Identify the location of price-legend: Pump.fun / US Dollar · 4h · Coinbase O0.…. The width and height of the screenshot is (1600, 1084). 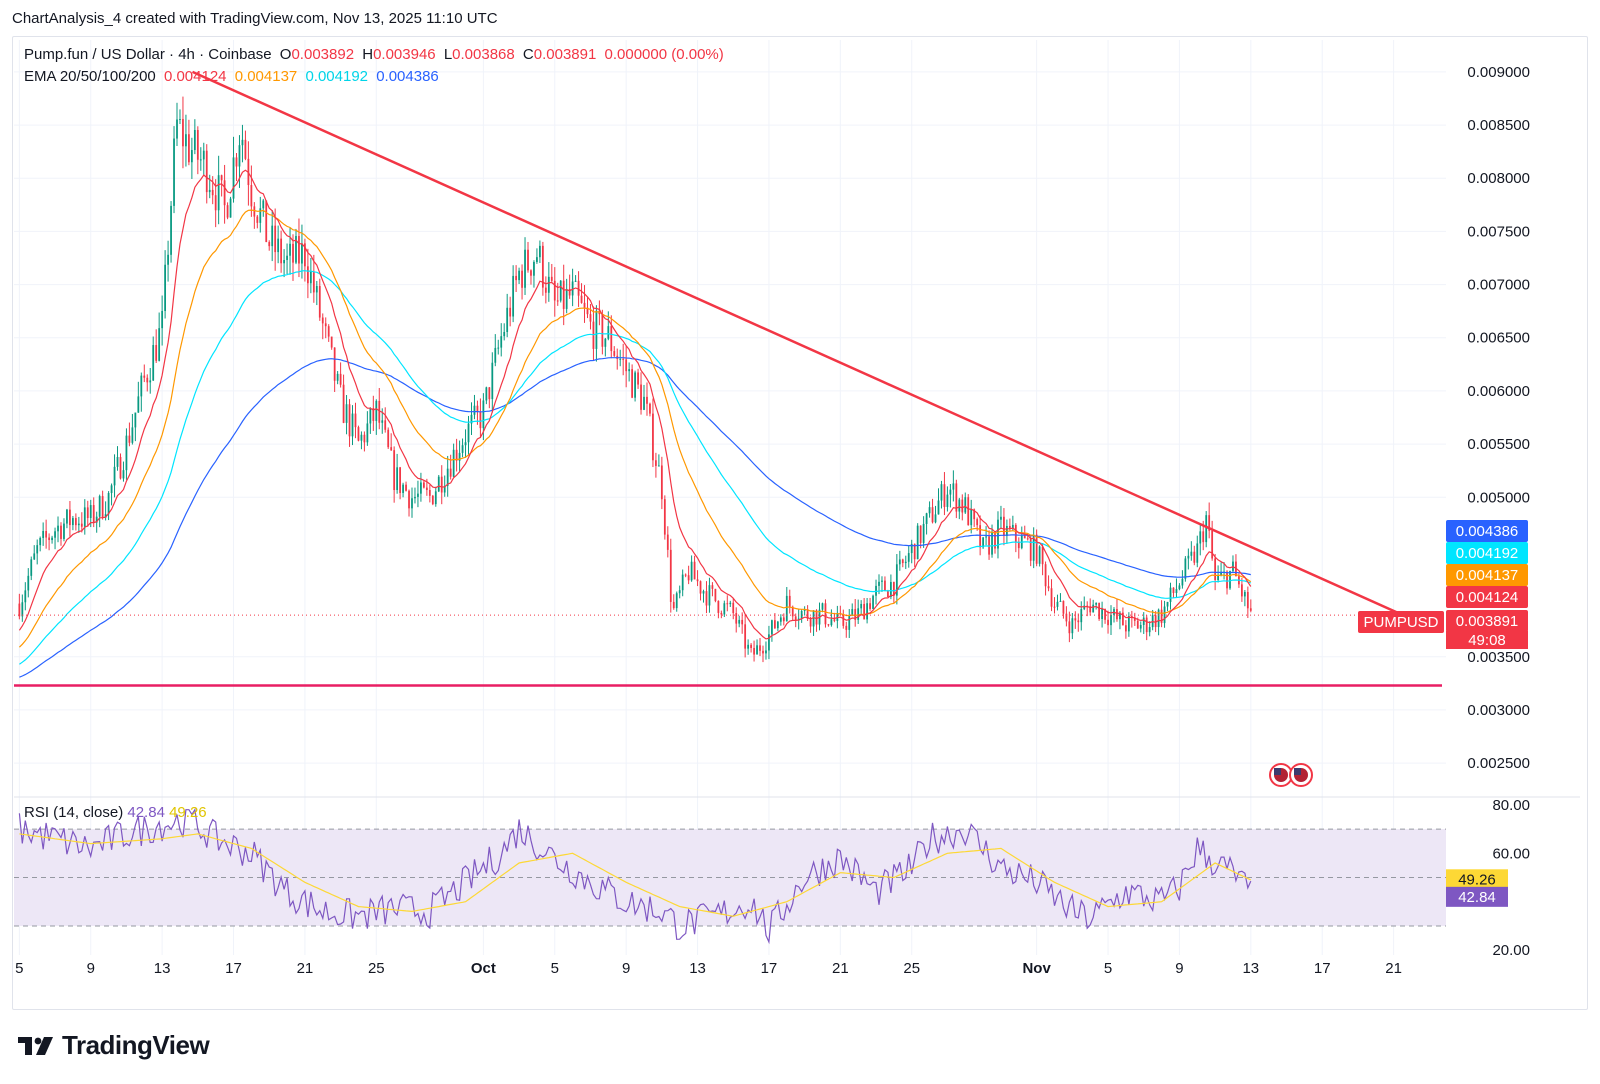
(376, 54).